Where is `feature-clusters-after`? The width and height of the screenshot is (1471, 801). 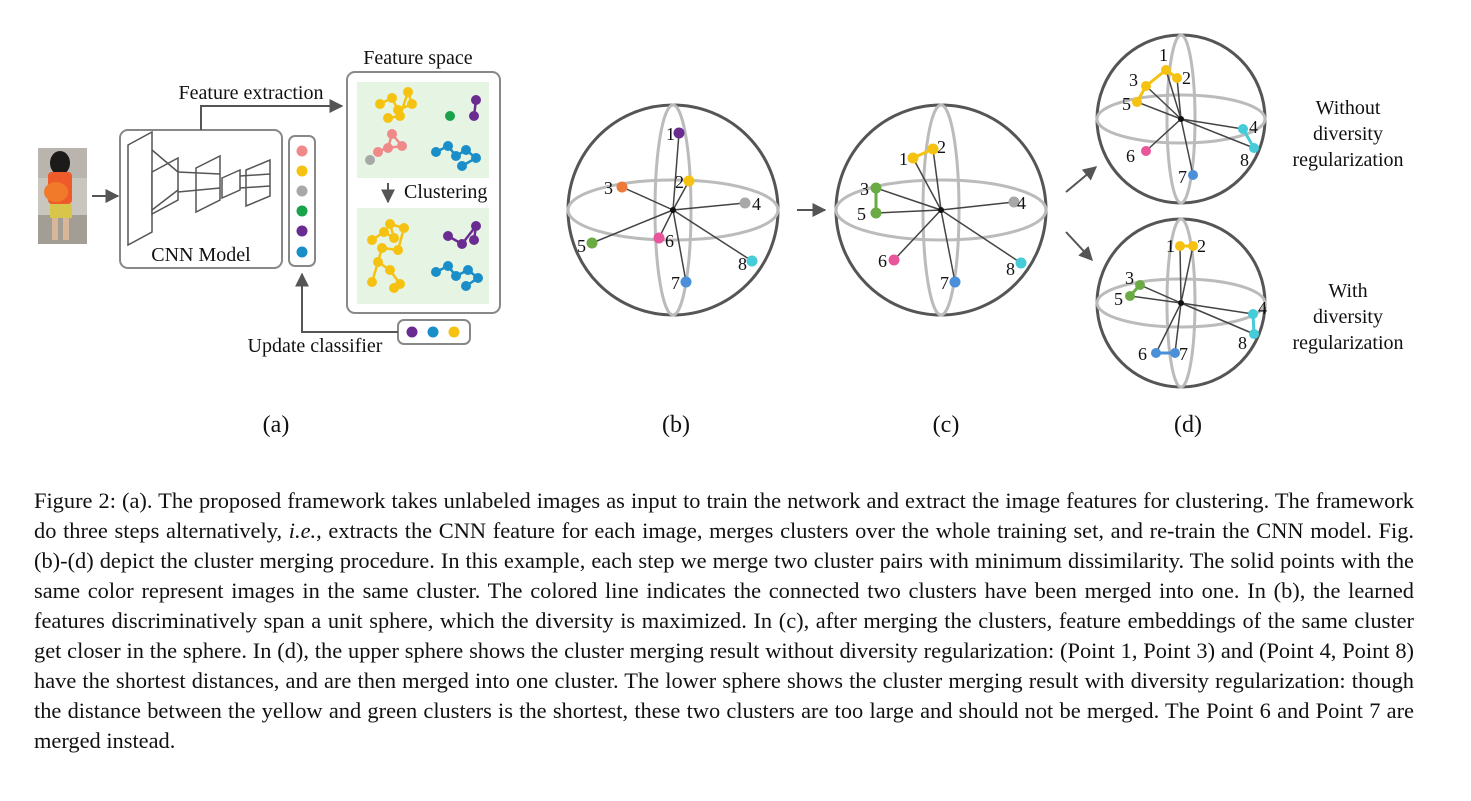 feature-clusters-after is located at coordinates (425, 256).